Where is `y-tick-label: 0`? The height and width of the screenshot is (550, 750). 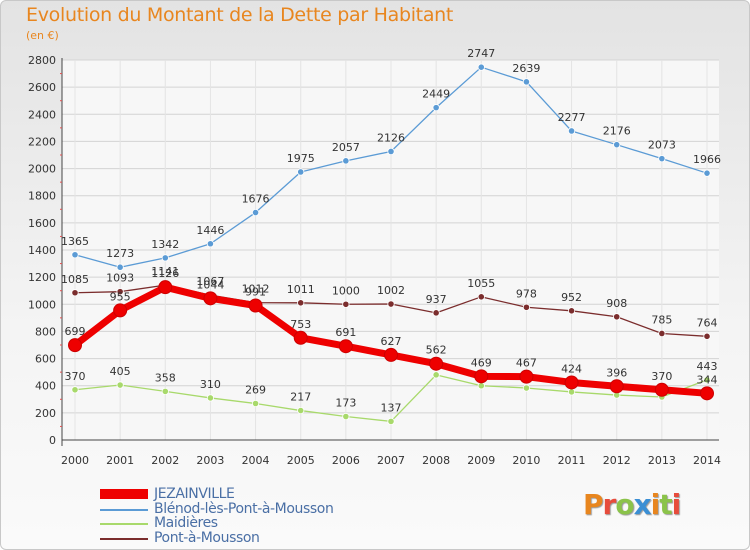
y-tick-label: 0 is located at coordinates (52, 440).